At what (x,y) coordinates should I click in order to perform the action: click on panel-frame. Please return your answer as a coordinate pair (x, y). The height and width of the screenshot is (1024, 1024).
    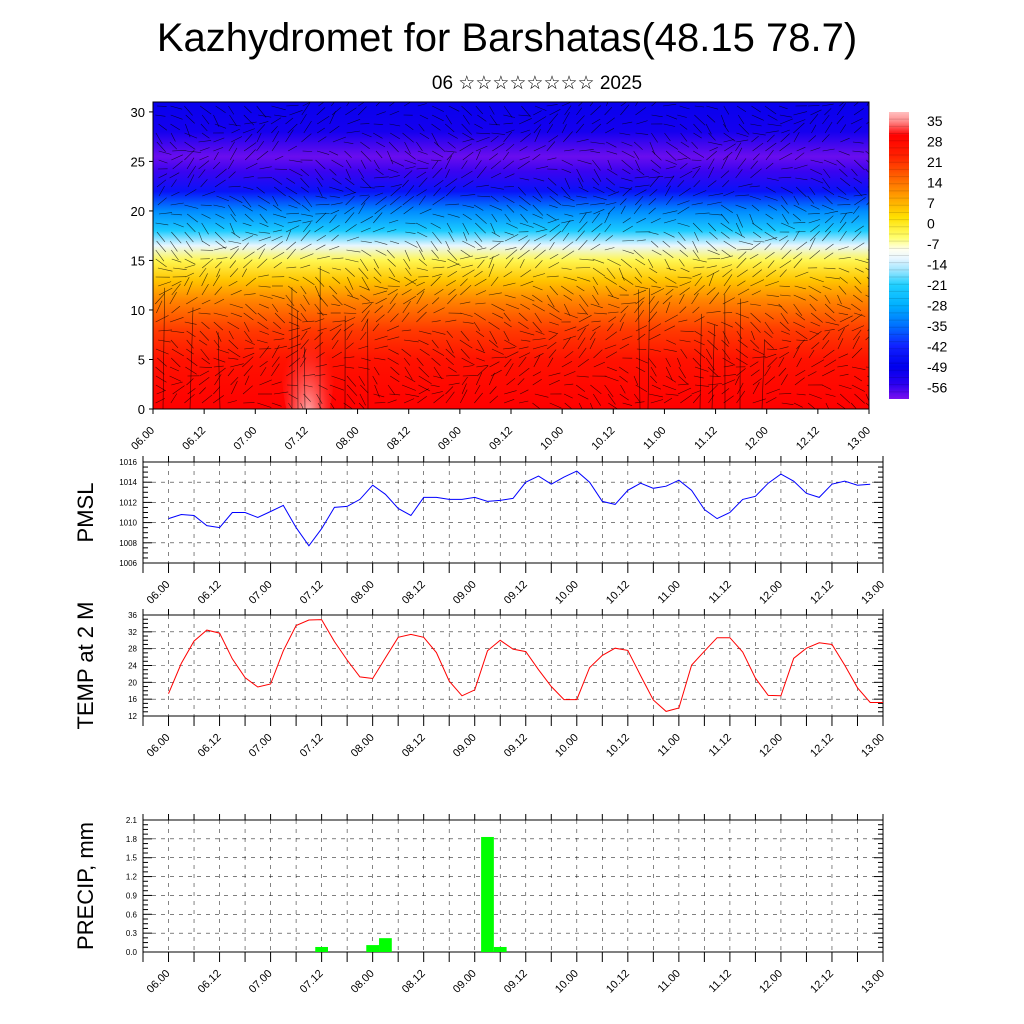
    Looking at the image, I should click on (513, 886).